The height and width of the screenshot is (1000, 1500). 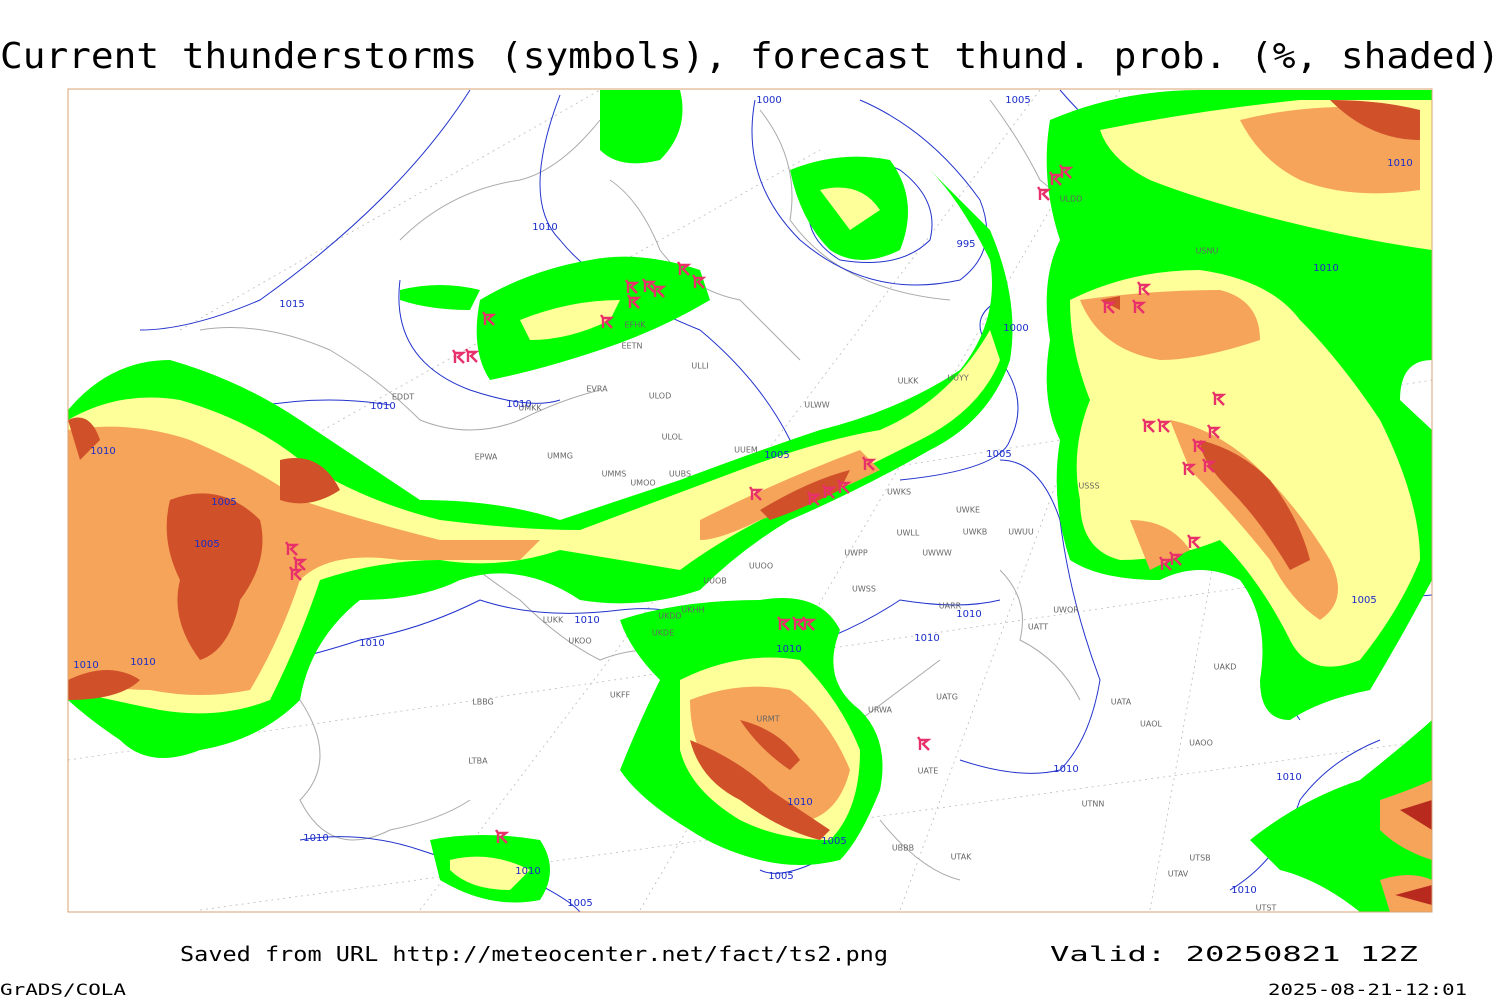 I want to click on station-label: UWPP, so click(x=856, y=553).